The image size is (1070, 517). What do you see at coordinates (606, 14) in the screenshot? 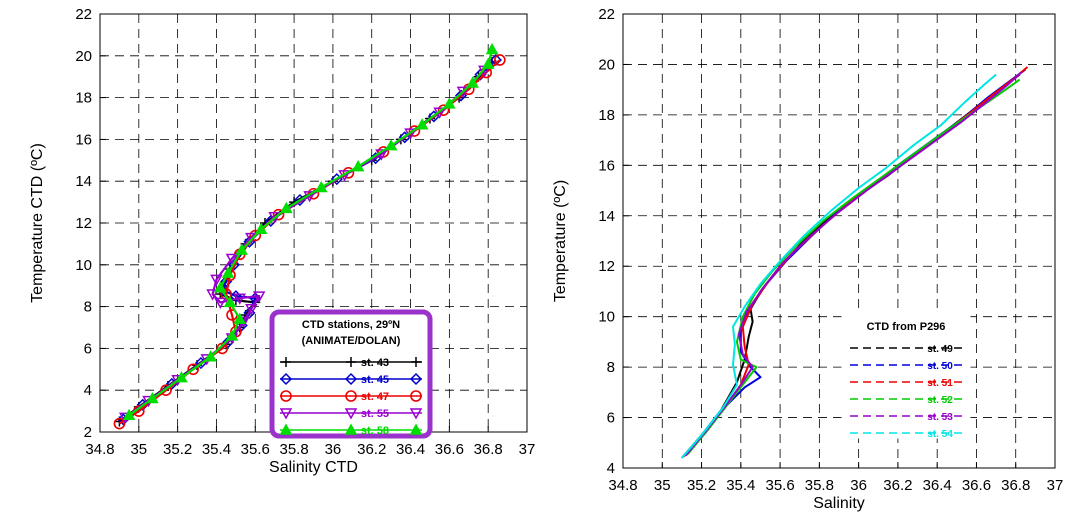
I see `right-y-tick-label: 22` at bounding box center [606, 14].